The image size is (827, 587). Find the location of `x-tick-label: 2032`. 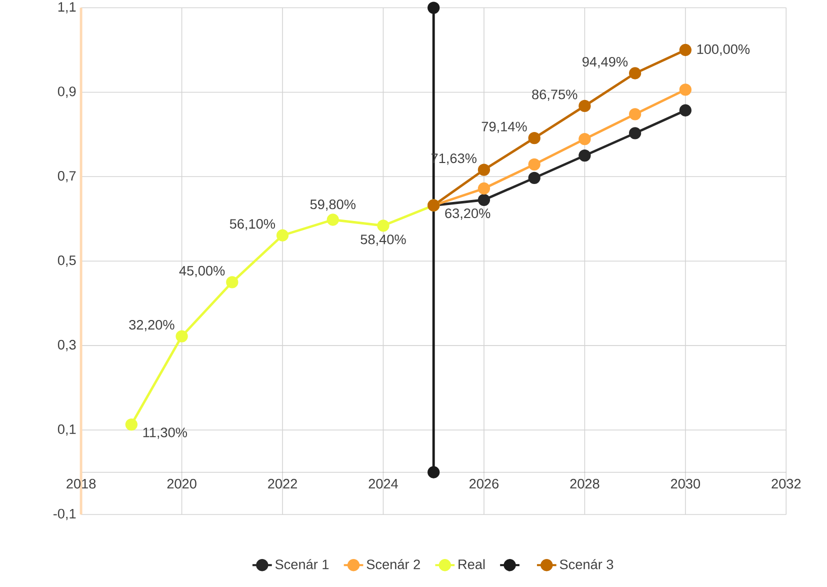

x-tick-label: 2032 is located at coordinates (786, 483).